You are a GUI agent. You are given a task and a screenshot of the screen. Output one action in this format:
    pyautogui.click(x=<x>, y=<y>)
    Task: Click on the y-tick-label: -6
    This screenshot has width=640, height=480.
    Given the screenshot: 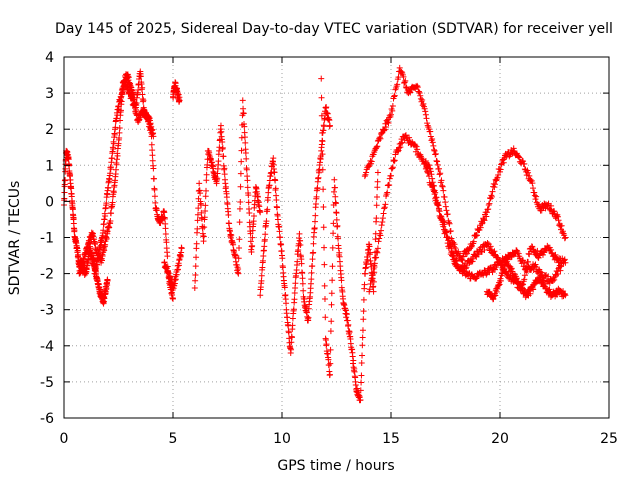 What is the action you would take?
    pyautogui.click(x=47, y=419)
    